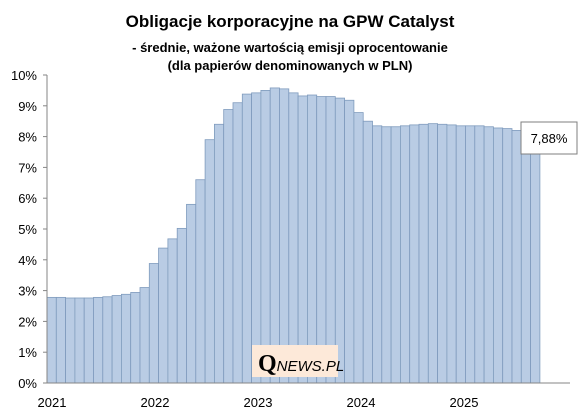 This screenshot has width=584, height=419. Describe the element at coordinates (27, 198) in the screenshot. I see `y-tick-label: 6%` at that location.